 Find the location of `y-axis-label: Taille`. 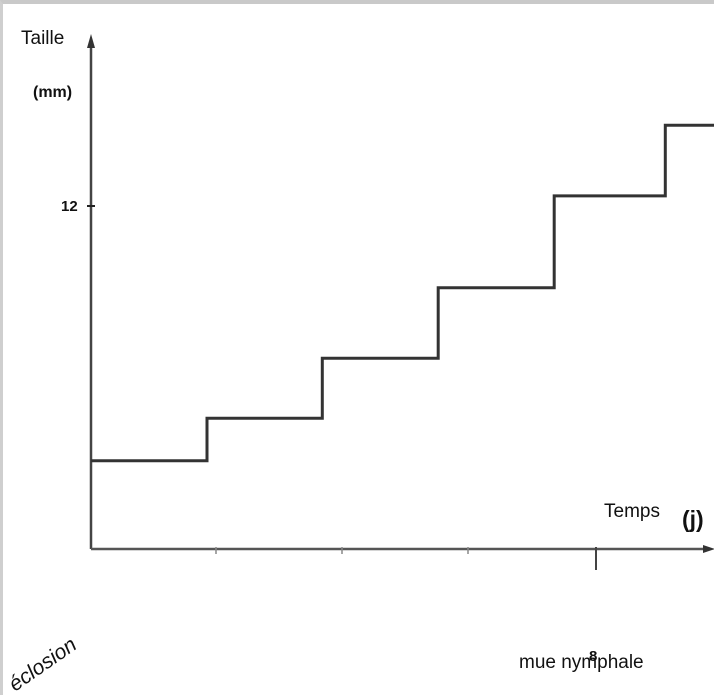

y-axis-label: Taille is located at coordinates (42, 38).